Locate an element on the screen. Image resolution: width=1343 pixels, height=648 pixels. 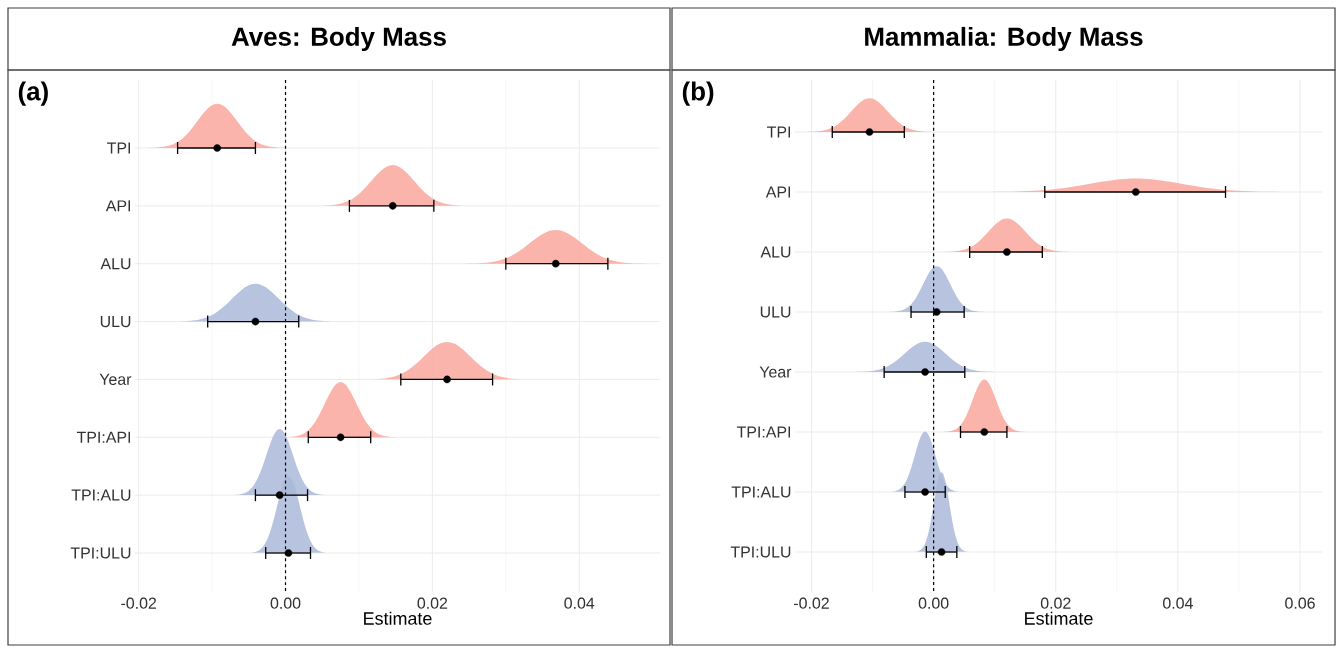
chart-title: Mammalia: Body Mass is located at coordinates (1004, 39).